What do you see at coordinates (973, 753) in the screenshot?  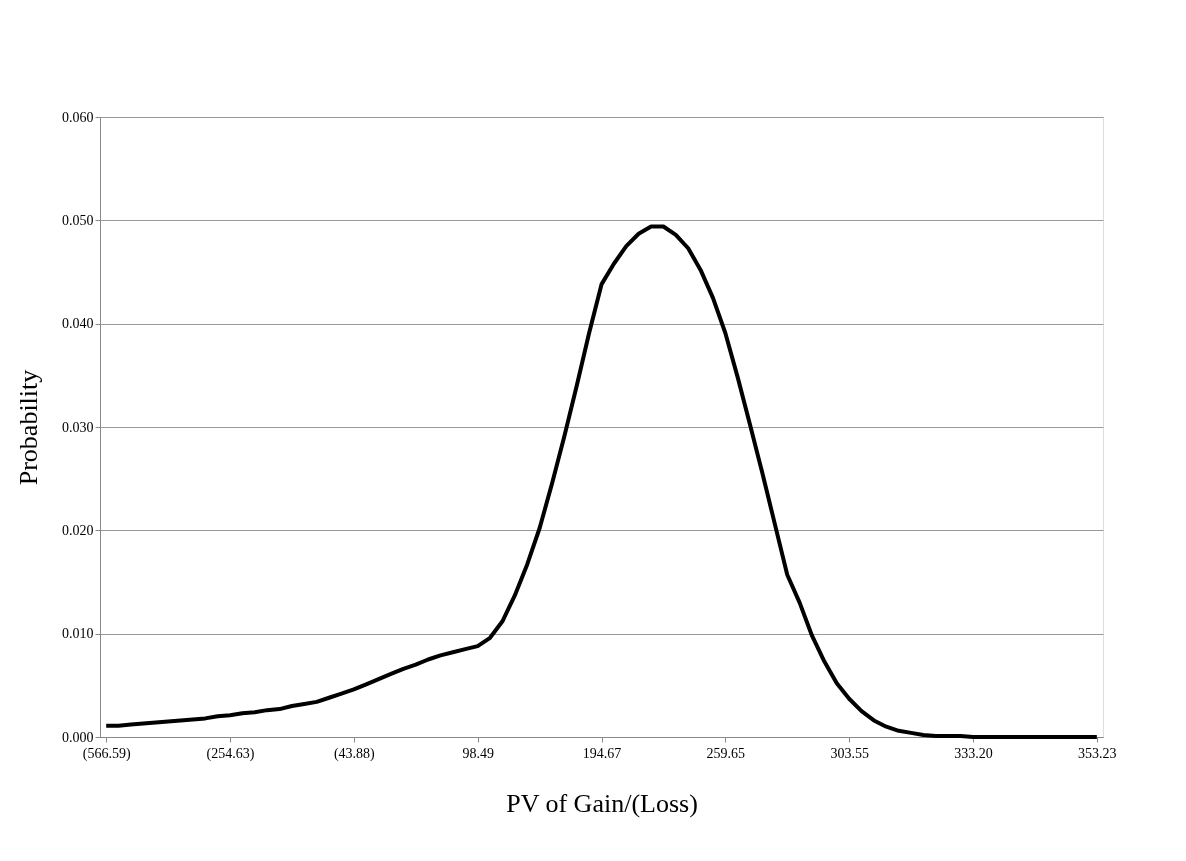 I see `x-tick-label: 333.20` at bounding box center [973, 753].